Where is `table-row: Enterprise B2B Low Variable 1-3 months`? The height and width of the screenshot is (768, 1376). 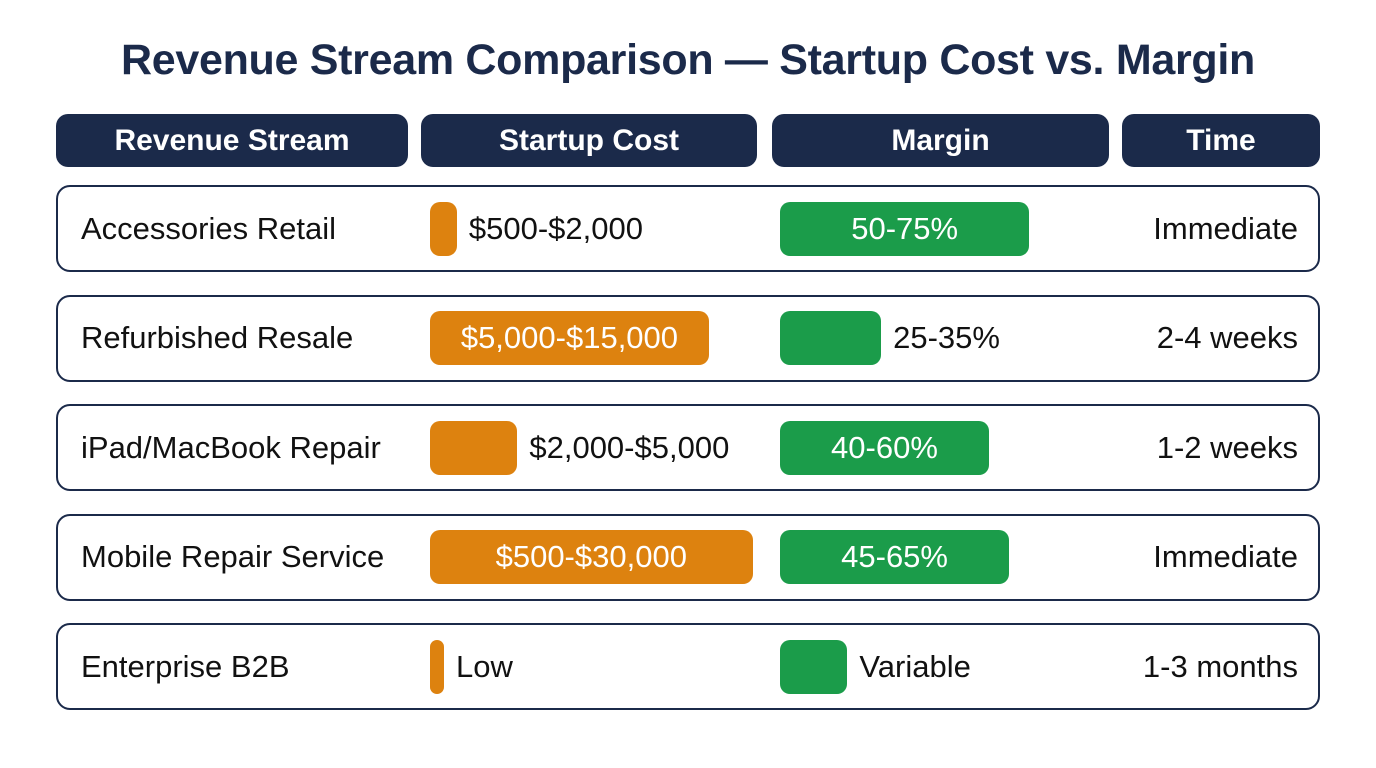
table-row: Enterprise B2B Low Variable 1-3 months is located at coordinates (688, 666).